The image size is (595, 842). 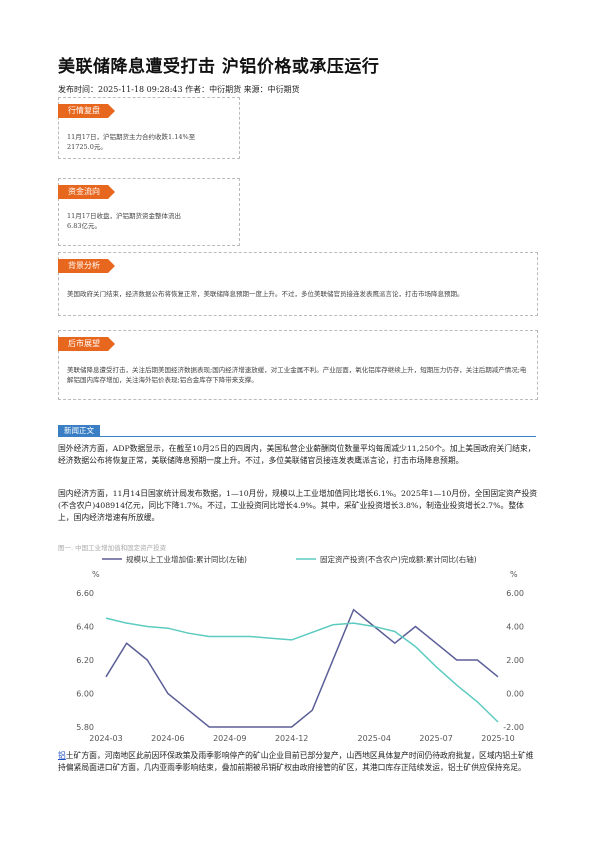 I want to click on right-tick-label: 0.00, so click(x=515, y=694).